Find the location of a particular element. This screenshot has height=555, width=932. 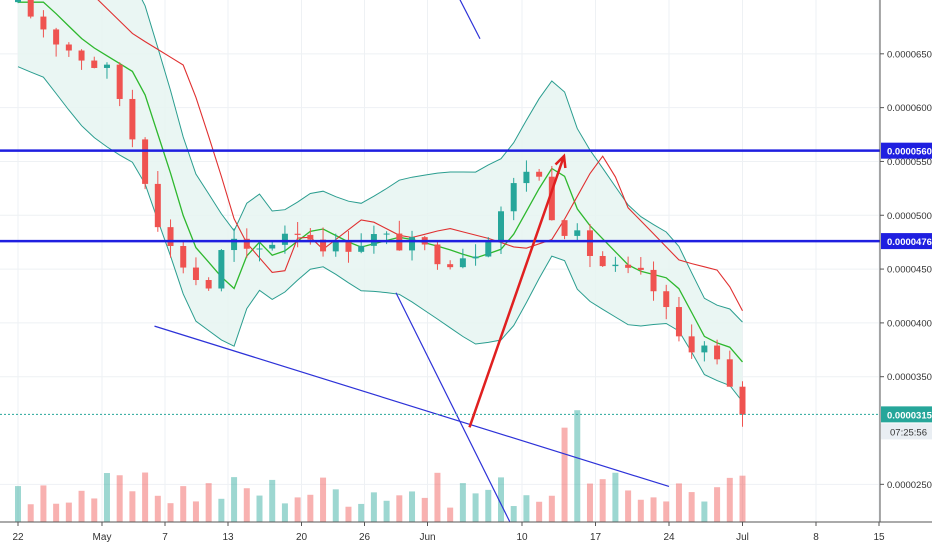

time-tick-label: 7 is located at coordinates (165, 537).